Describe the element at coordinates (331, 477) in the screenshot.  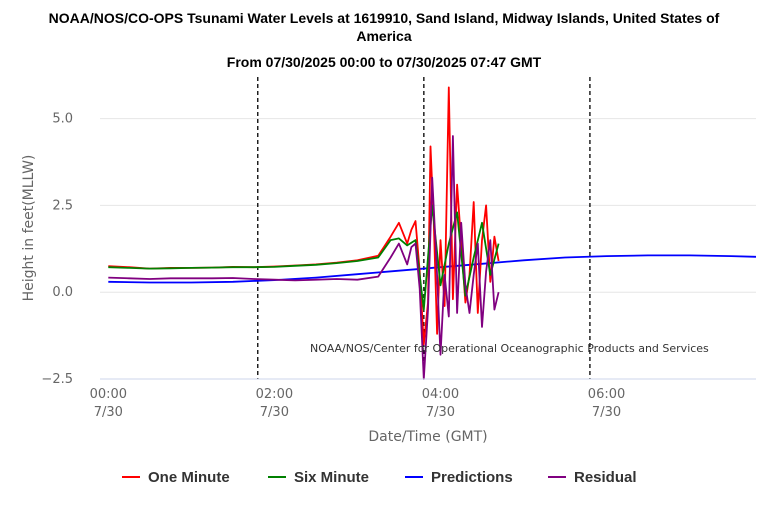
I see `legend-item-label: Six Minute` at that location.